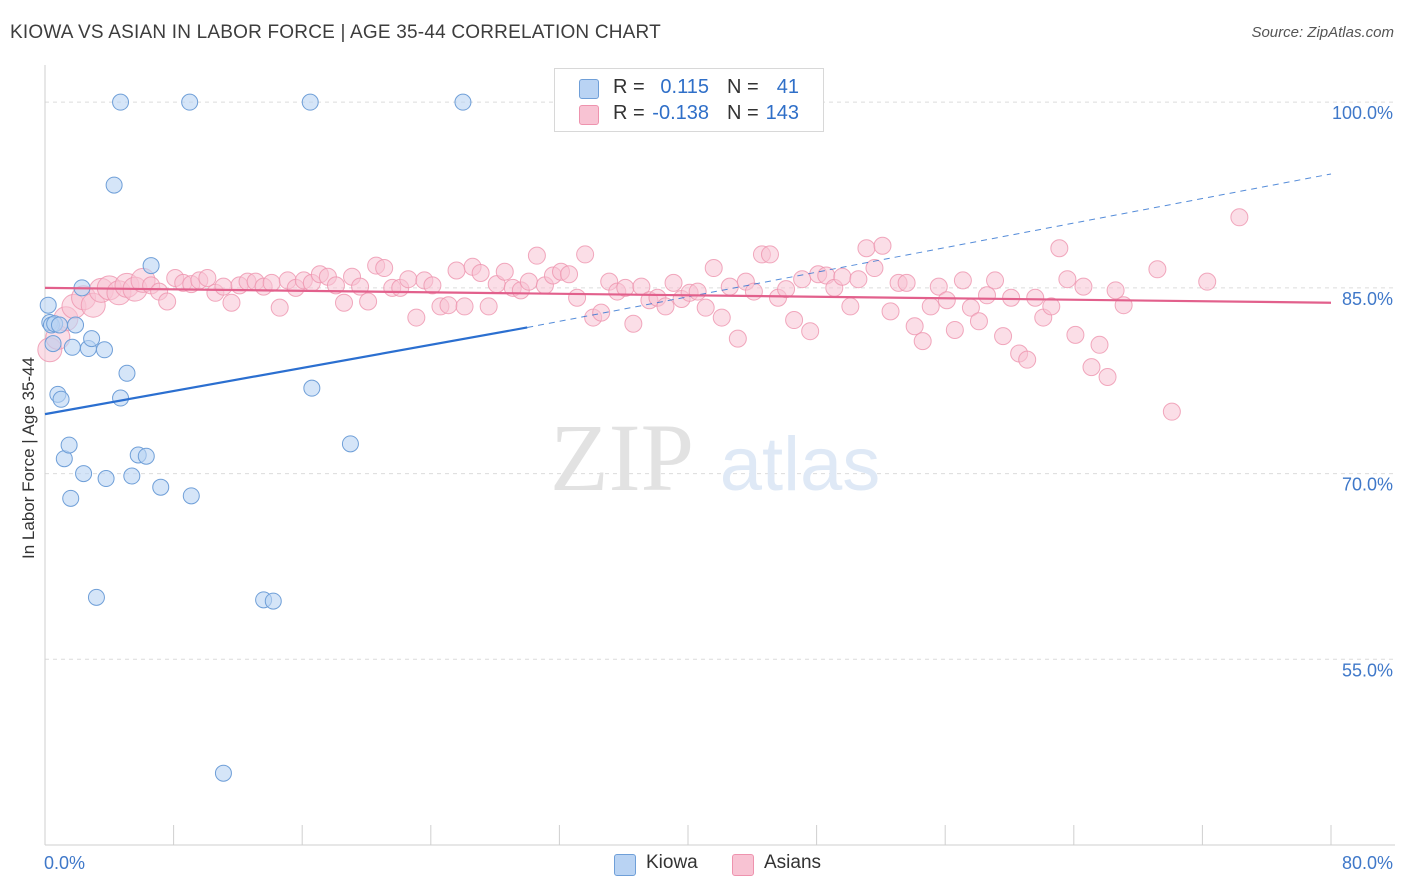 This screenshot has height=892, width=1406. I want to click on y-axis-label: In Labor Force | Age 35-44, so click(28, 458).